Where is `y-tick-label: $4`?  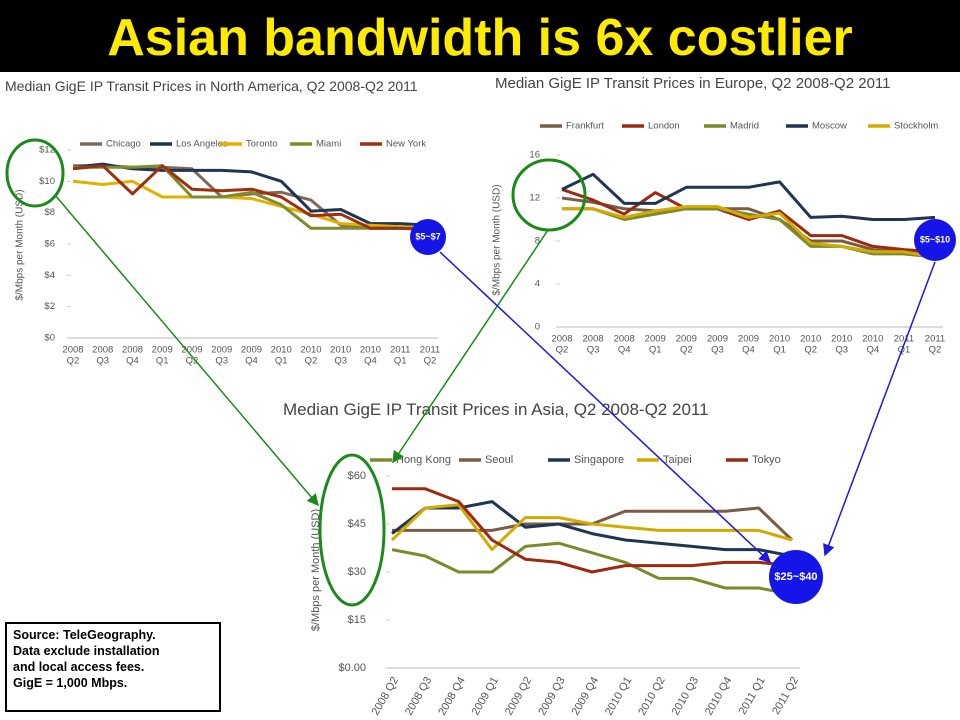
y-tick-label: $4 is located at coordinates (49, 275).